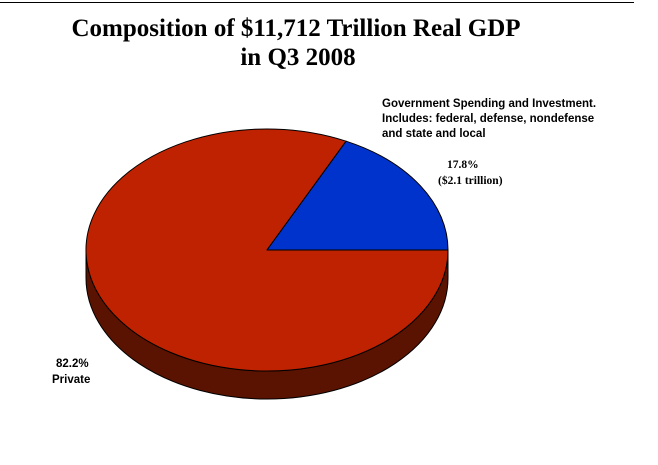 The width and height of the screenshot is (658, 465). Describe the element at coordinates (72, 364) in the screenshot. I see `private-percent: 82.2%` at that location.